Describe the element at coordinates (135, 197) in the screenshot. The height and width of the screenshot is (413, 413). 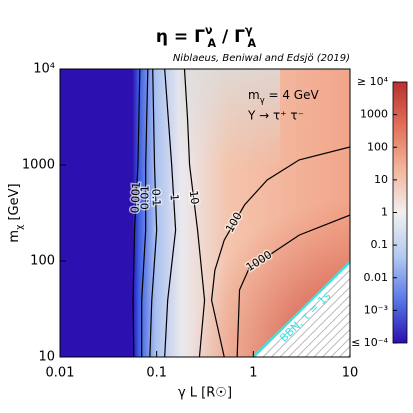
I see `contour-label: 0.001` at that location.